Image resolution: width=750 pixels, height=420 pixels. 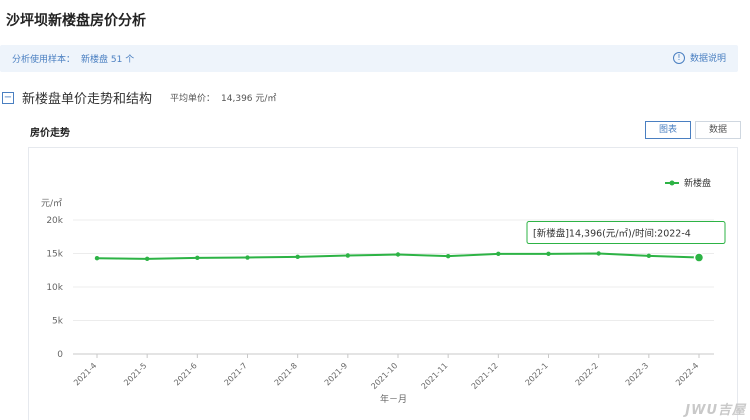 What do you see at coordinates (87, 99) in the screenshot?
I see `section-title: 新楼盘单价走势和结构` at bounding box center [87, 99].